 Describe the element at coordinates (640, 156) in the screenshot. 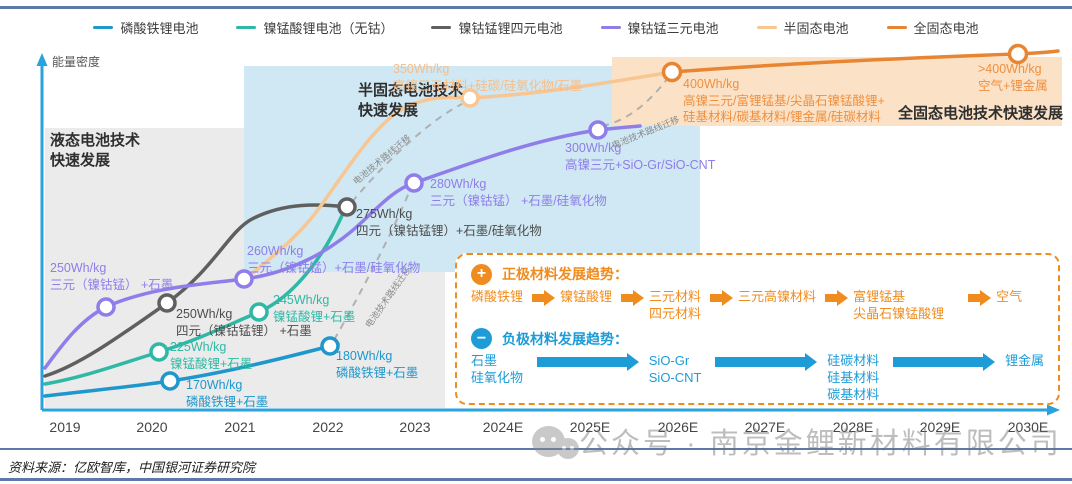

I see `annotation-300: 300Wh/kg 高镍三元+SiO-Gr/SiO-CNT` at that location.